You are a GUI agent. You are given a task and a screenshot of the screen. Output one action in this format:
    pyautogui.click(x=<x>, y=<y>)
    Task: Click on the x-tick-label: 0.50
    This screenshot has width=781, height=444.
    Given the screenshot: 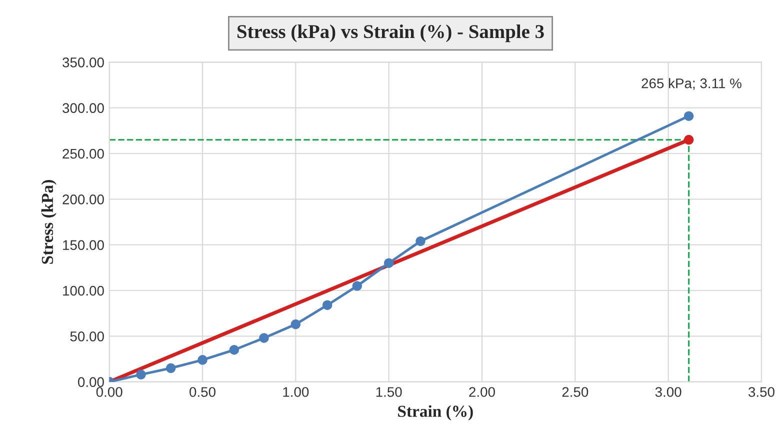 What is the action you would take?
    pyautogui.click(x=203, y=392)
    